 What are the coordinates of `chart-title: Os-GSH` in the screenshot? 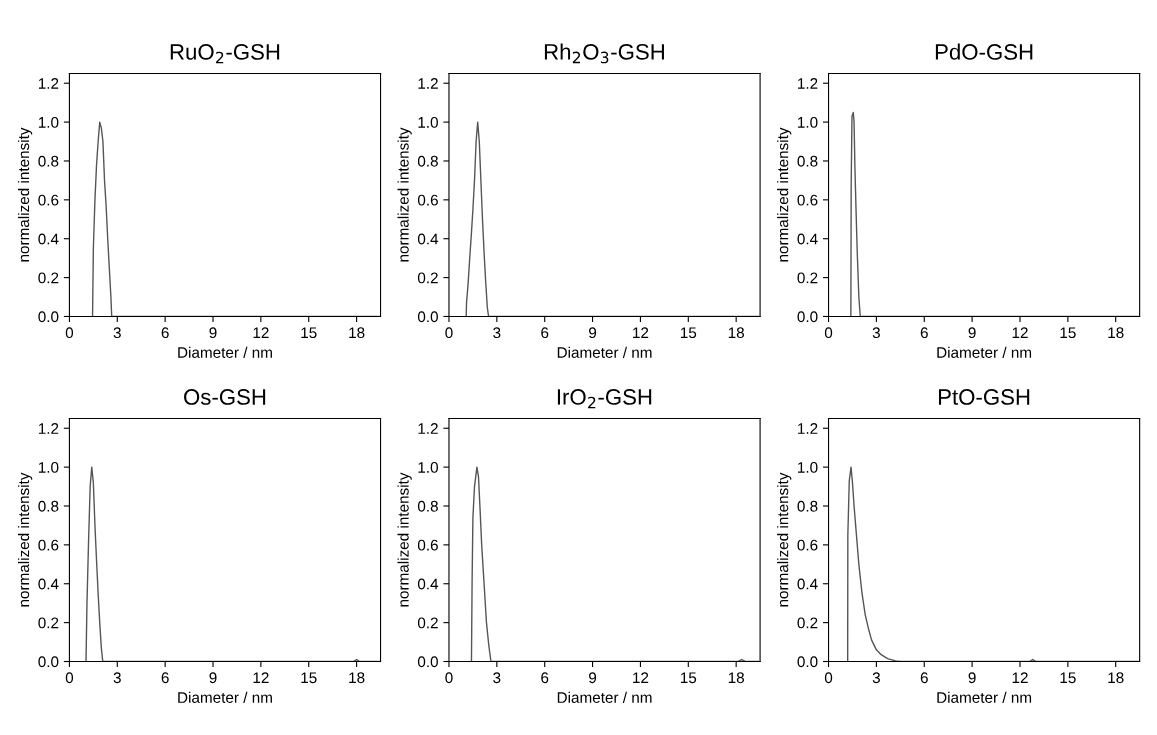 It's located at (225, 397).